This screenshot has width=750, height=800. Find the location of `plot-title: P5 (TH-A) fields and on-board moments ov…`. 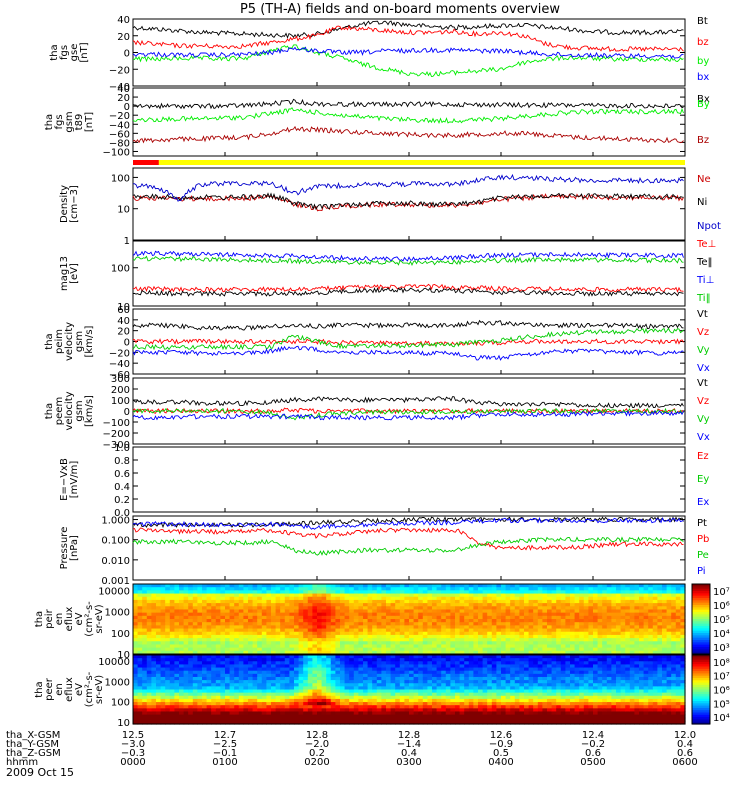

plot-title: P5 (TH-A) fields and on-board moments ov… is located at coordinates (400, 9).